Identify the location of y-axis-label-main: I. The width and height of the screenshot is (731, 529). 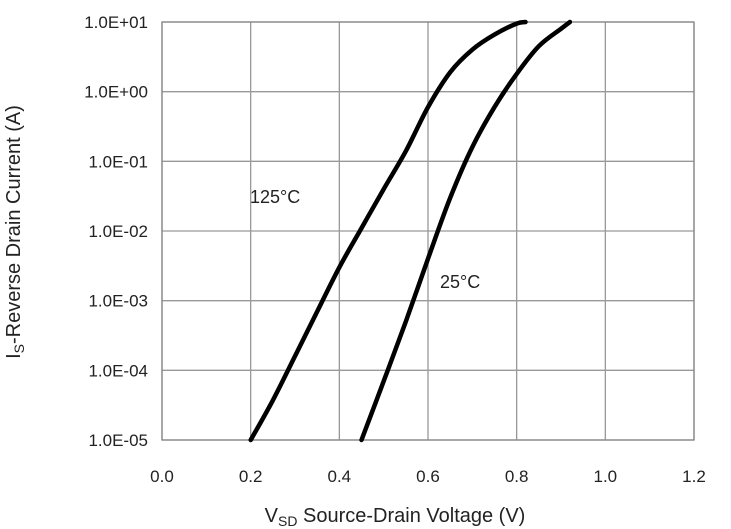
(14, 356).